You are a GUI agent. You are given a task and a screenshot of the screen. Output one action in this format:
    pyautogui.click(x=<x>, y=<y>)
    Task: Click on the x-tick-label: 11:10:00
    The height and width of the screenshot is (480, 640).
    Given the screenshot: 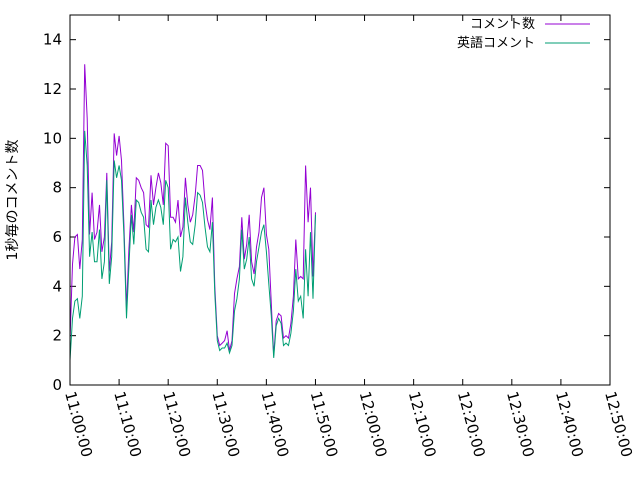 What is the action you would take?
    pyautogui.click(x=127, y=424)
    